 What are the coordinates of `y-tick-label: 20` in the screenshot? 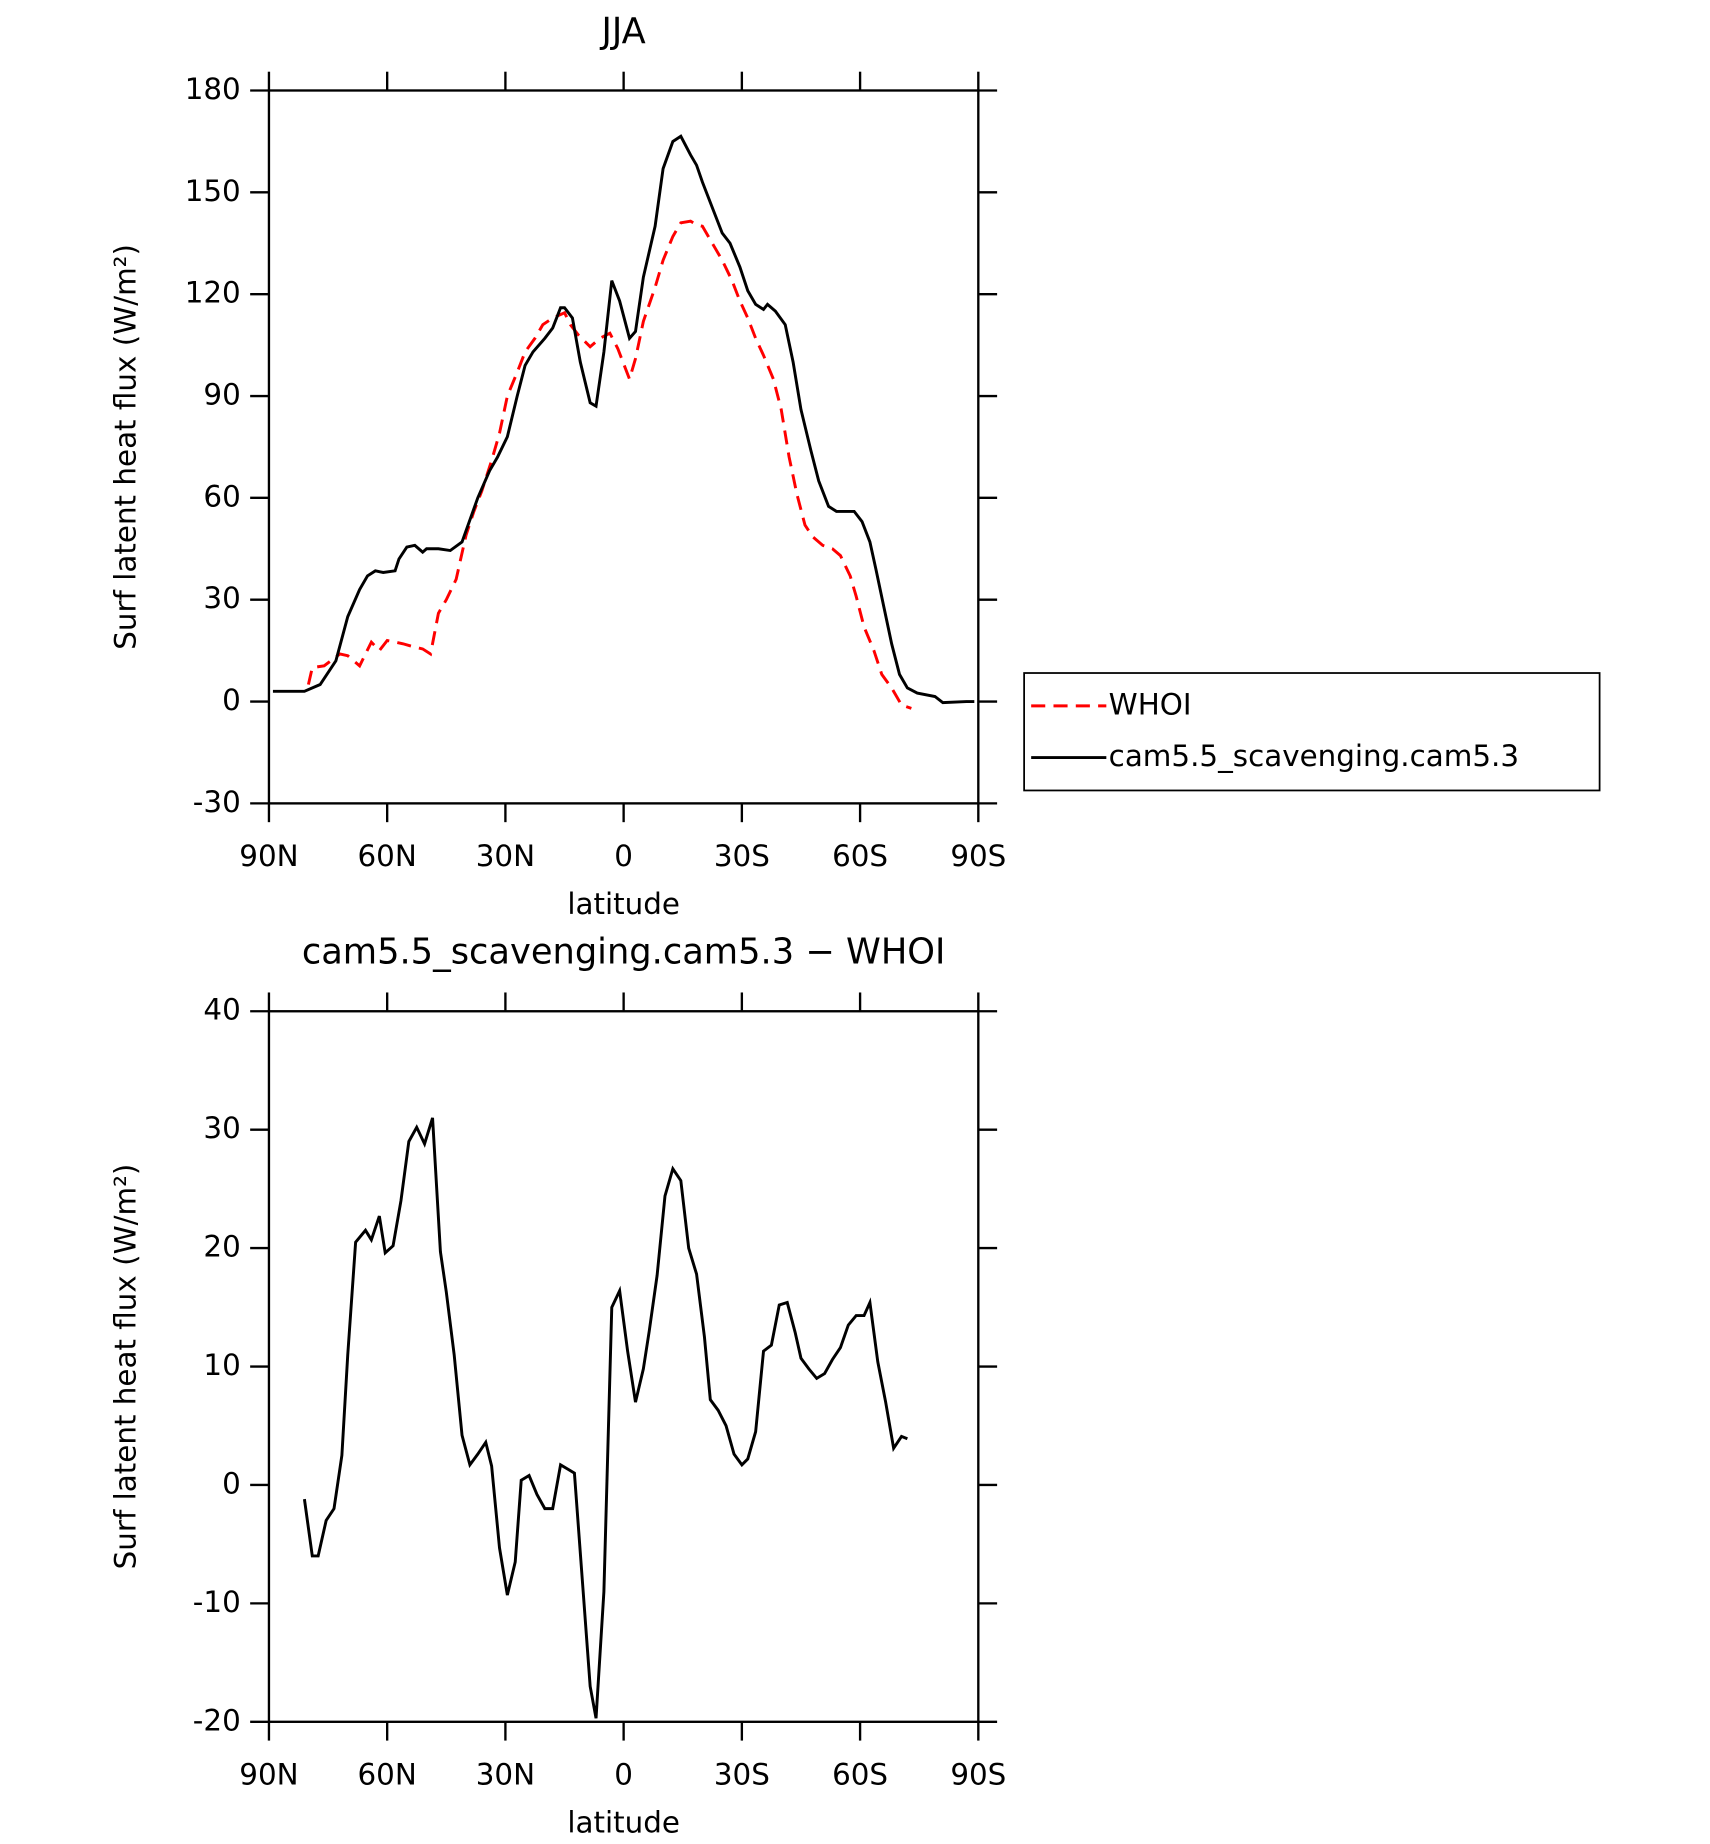 It's located at (221, 1247).